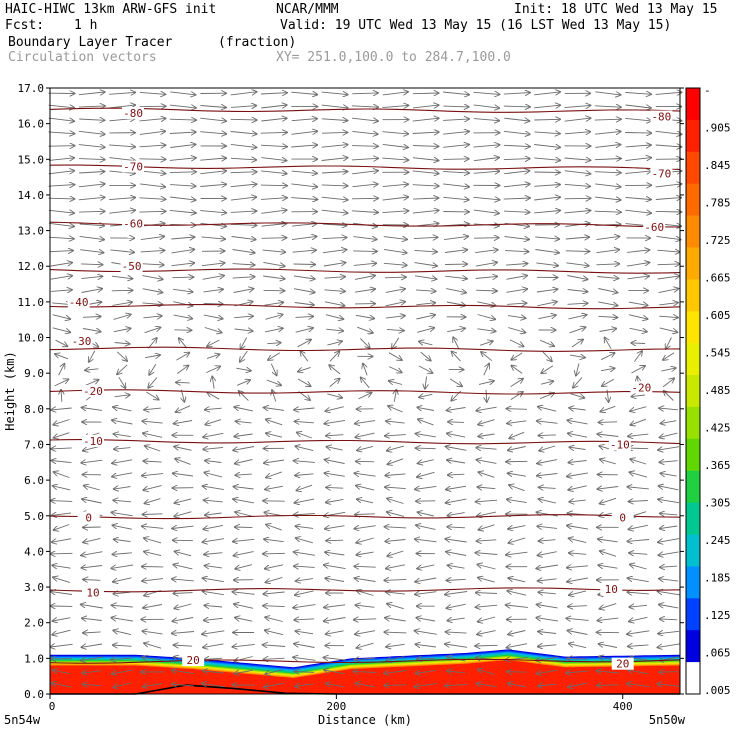  I want to click on model-title: HAIC-HIWC 13km ARW-GFS init, so click(111, 9).